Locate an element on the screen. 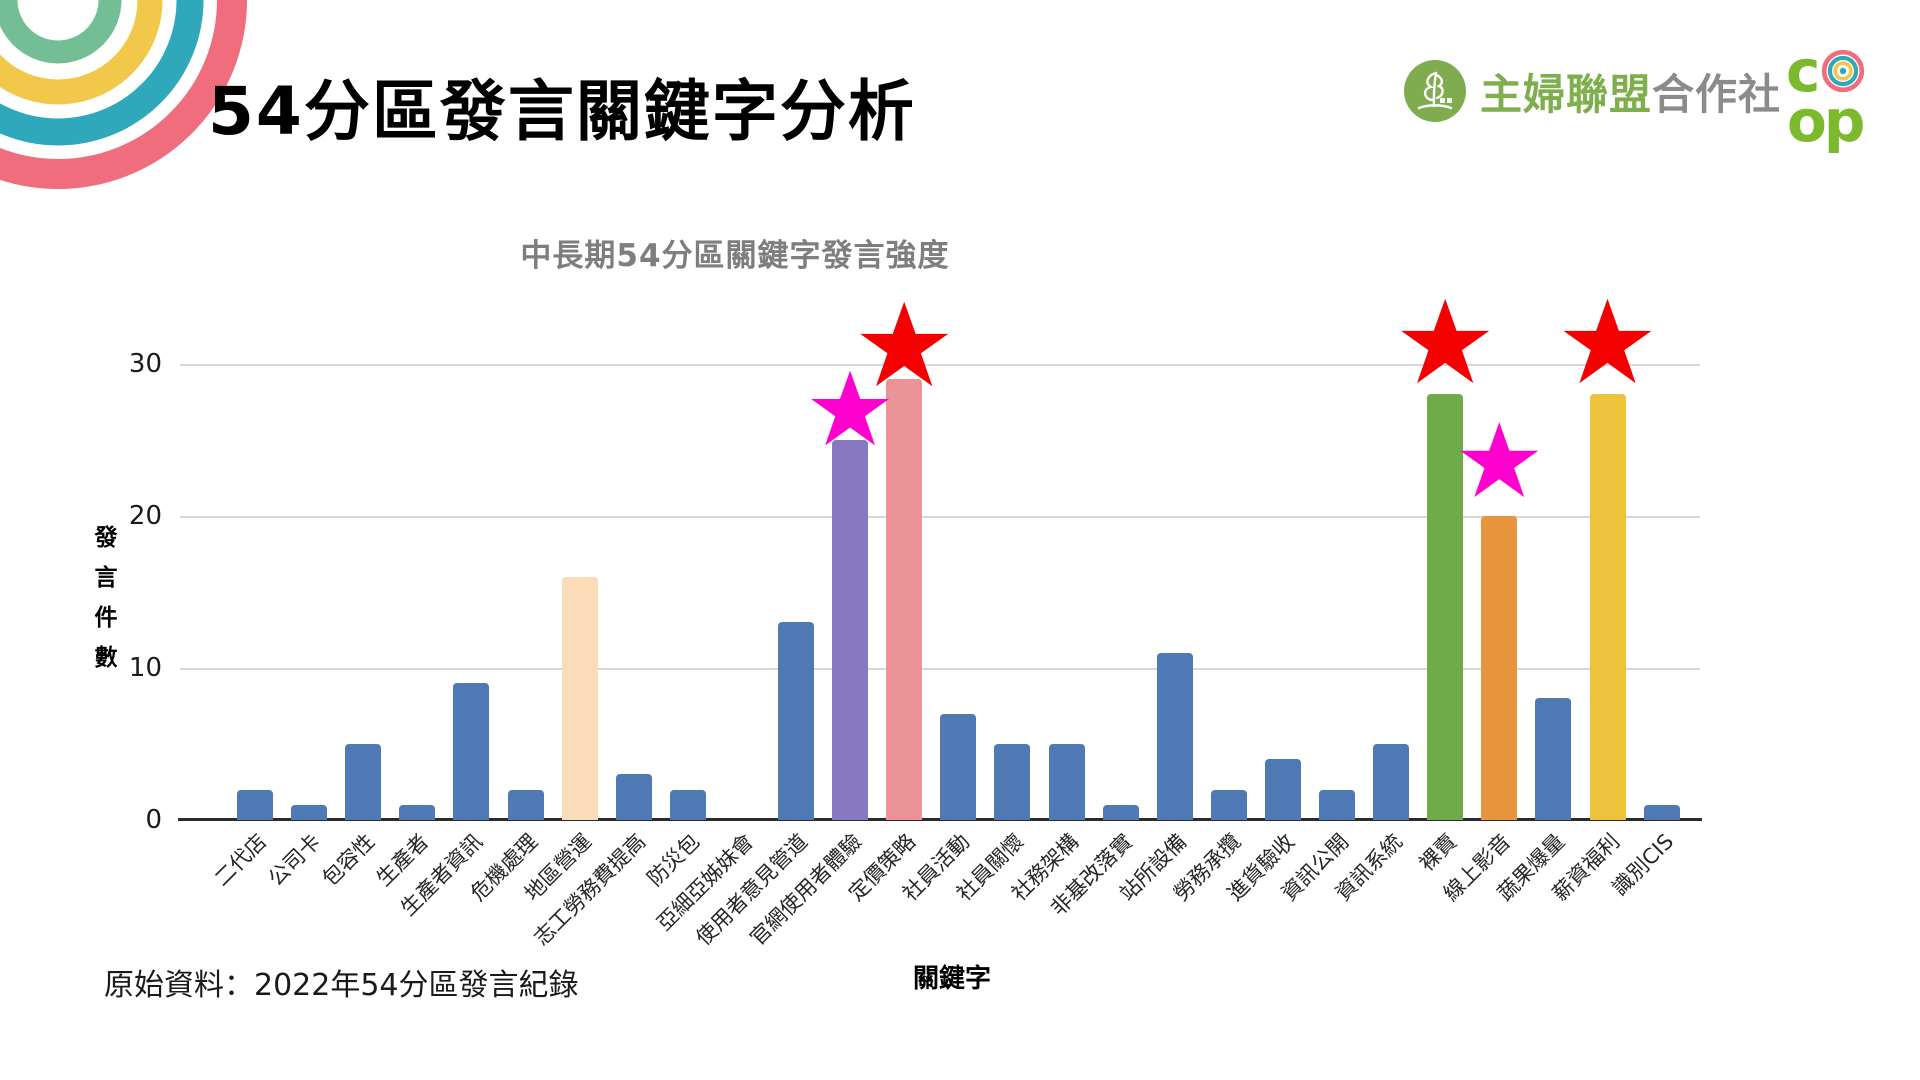 The height and width of the screenshot is (1080, 1920). bar-社務架構 is located at coordinates (1066, 782).